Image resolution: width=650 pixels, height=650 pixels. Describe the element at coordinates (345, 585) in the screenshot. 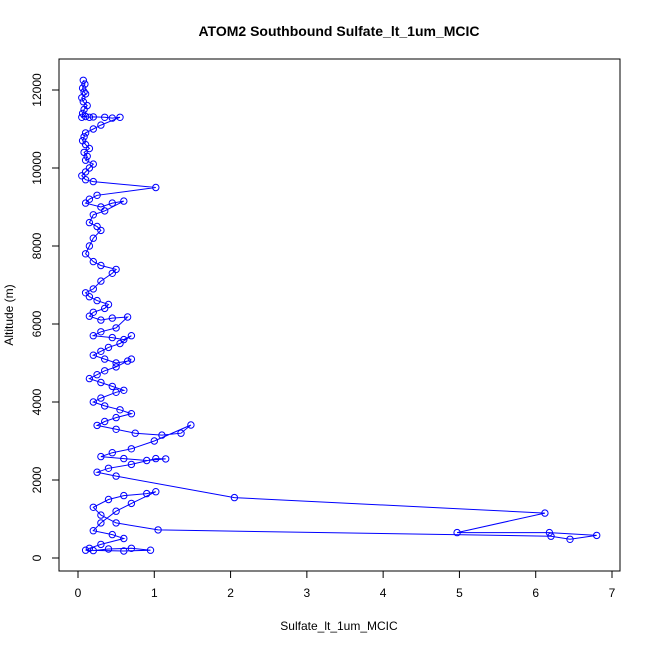

I see `x-axis: 0 1 2 3 4 5 6 7` at that location.